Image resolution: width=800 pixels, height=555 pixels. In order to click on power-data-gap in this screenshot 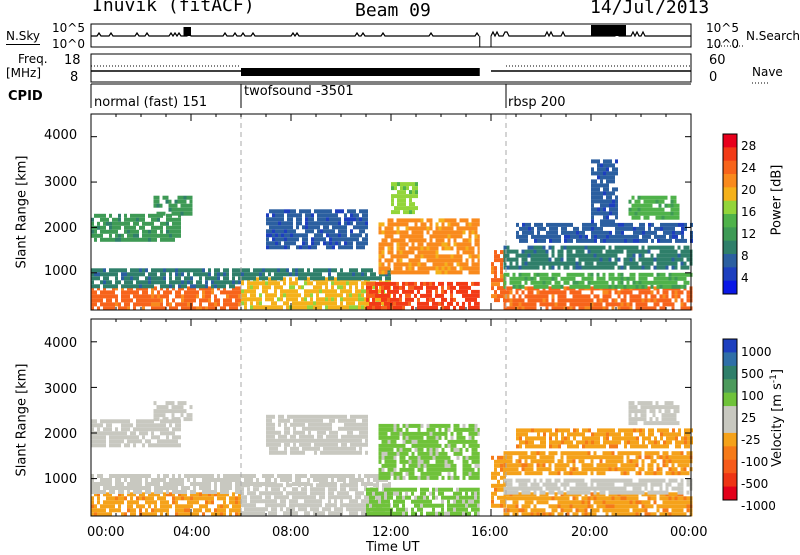, I will do `click(485, 212)`.